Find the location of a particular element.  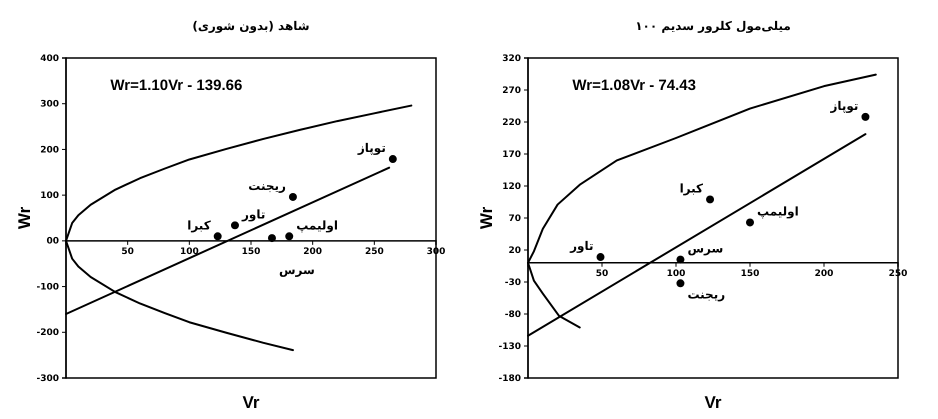

annotation: Wr=1.08Vr - 74.43 is located at coordinates (634, 85).